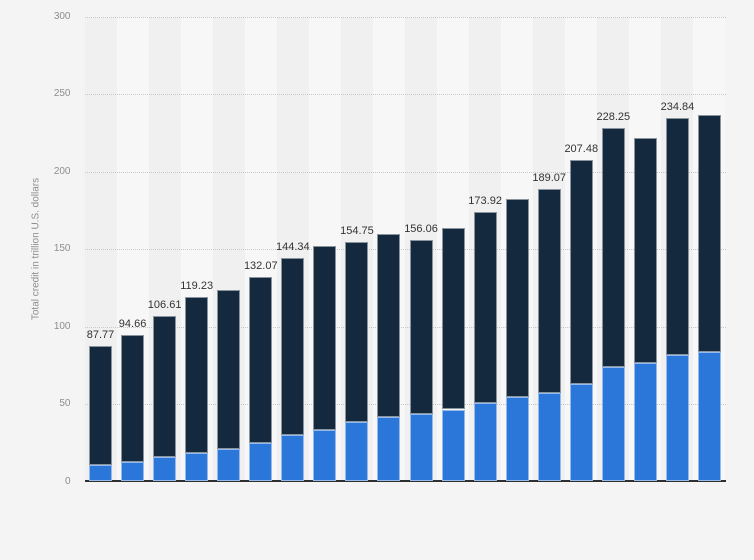 This screenshot has height=560, width=754. Describe the element at coordinates (549, 177) in the screenshot. I see `bar-value-label: 189.07` at that location.